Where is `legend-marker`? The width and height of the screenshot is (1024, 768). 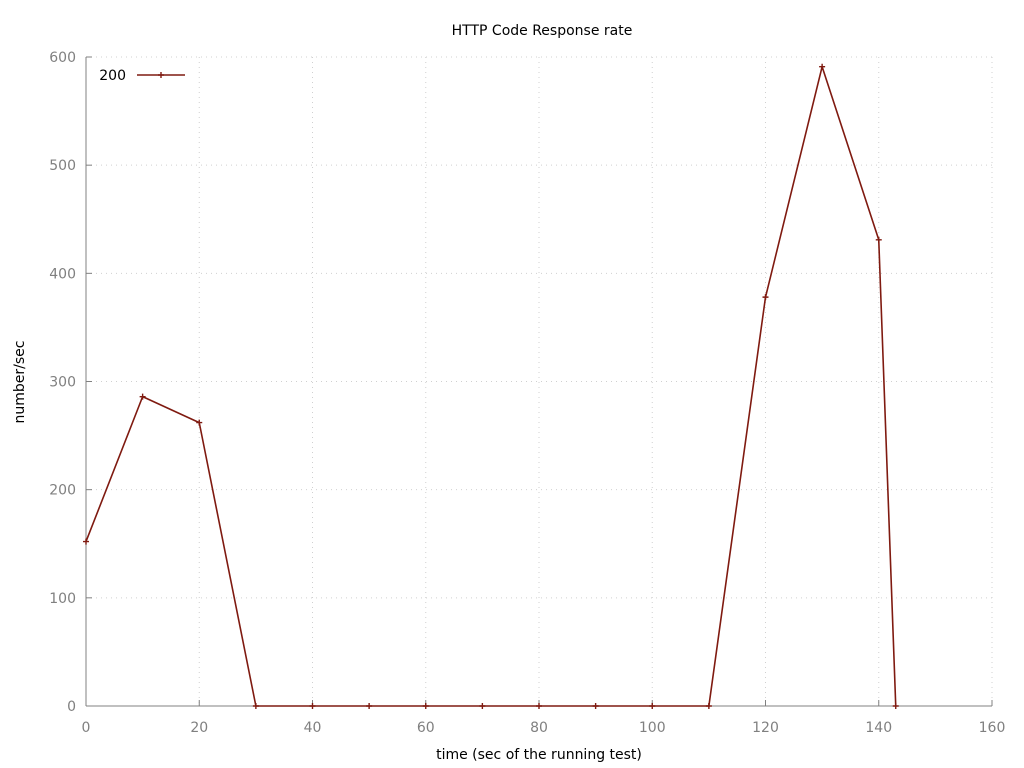
legend-marker is located at coordinates (161, 75).